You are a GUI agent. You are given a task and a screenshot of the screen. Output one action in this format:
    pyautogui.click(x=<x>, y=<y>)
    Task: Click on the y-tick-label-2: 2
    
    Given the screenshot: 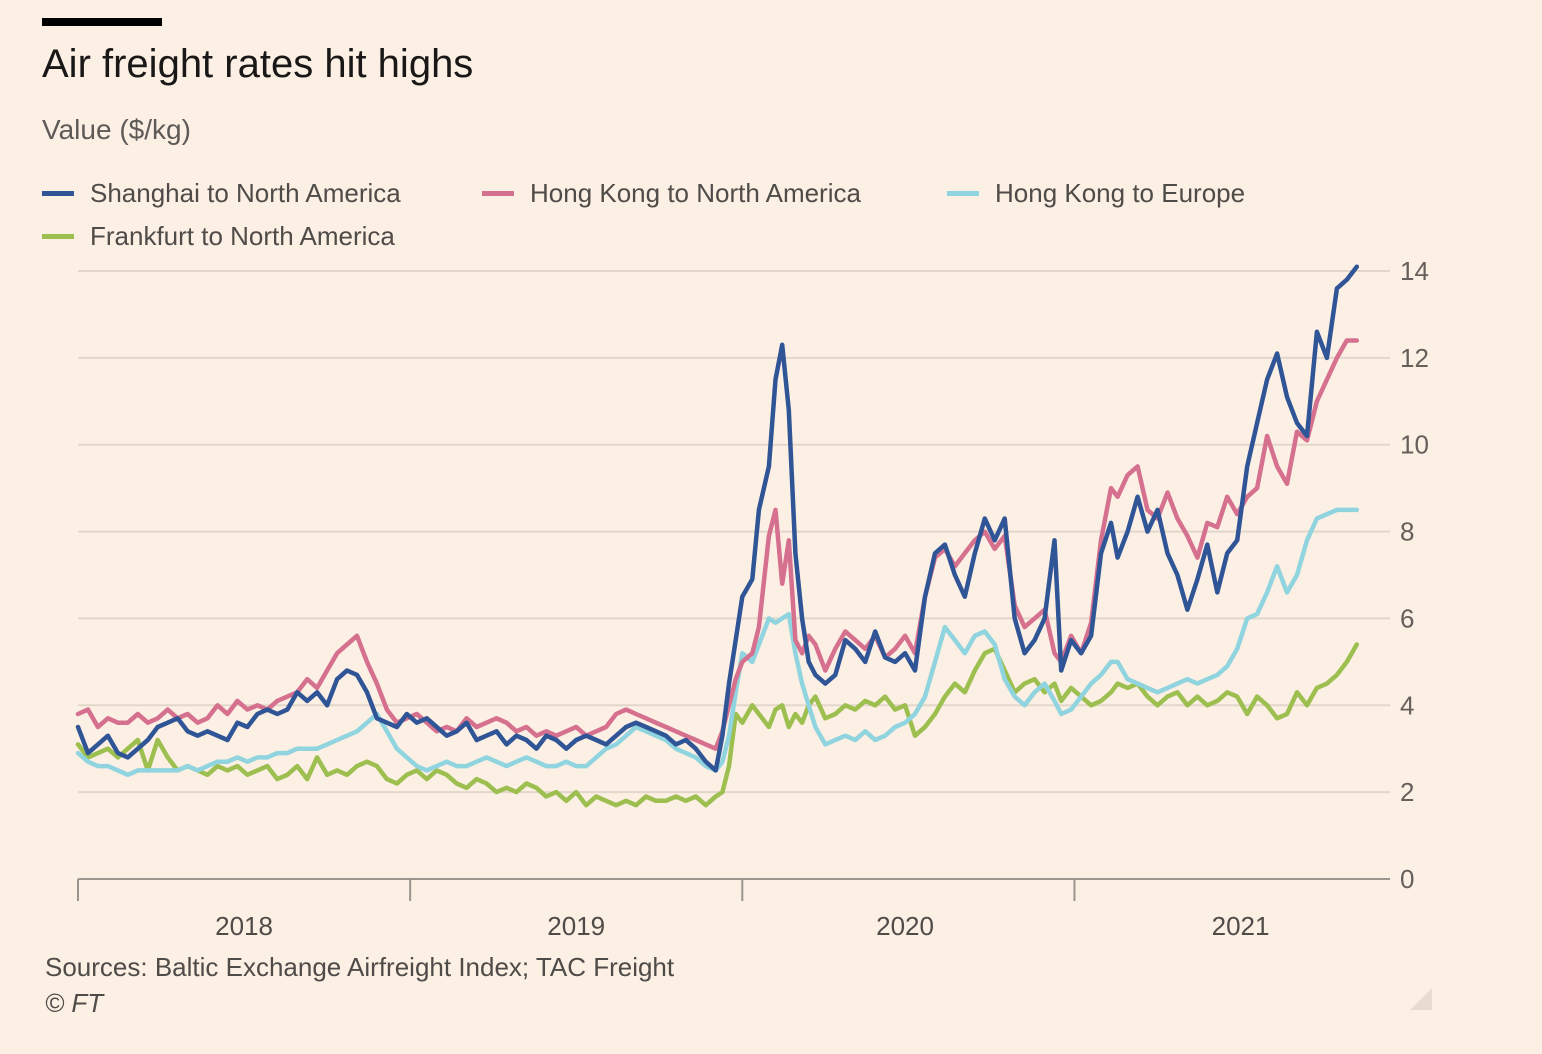 What is the action you would take?
    pyautogui.click(x=1407, y=792)
    